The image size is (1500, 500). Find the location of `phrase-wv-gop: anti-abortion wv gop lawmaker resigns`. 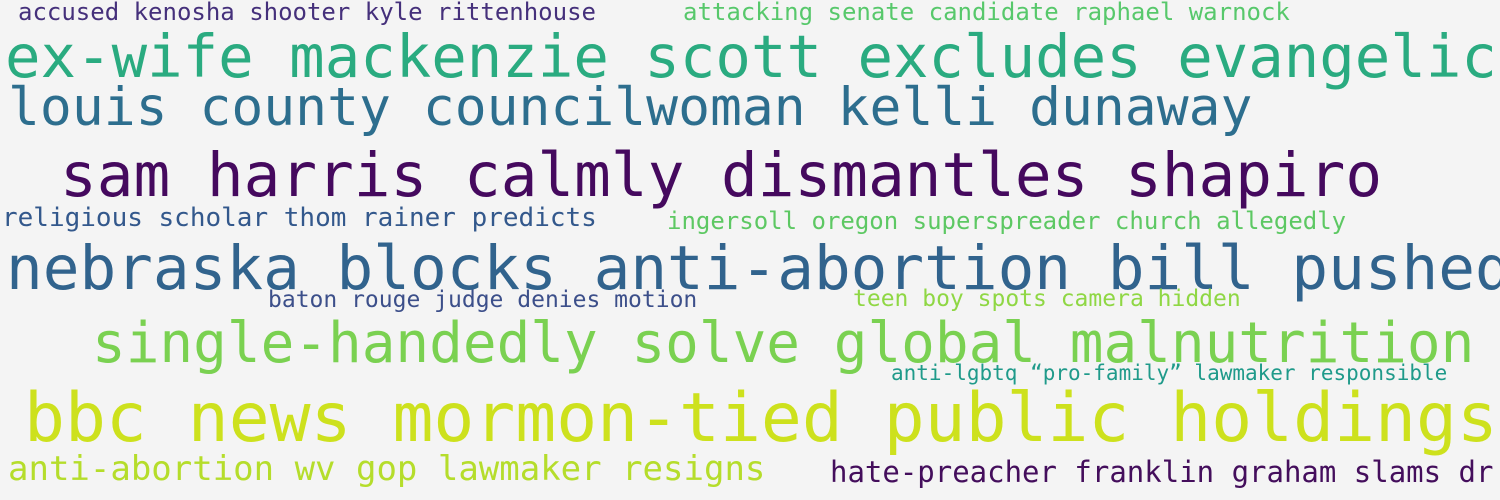

phrase-wv-gop: anti-abortion wv gop lawmaker resigns is located at coordinates (387, 469).